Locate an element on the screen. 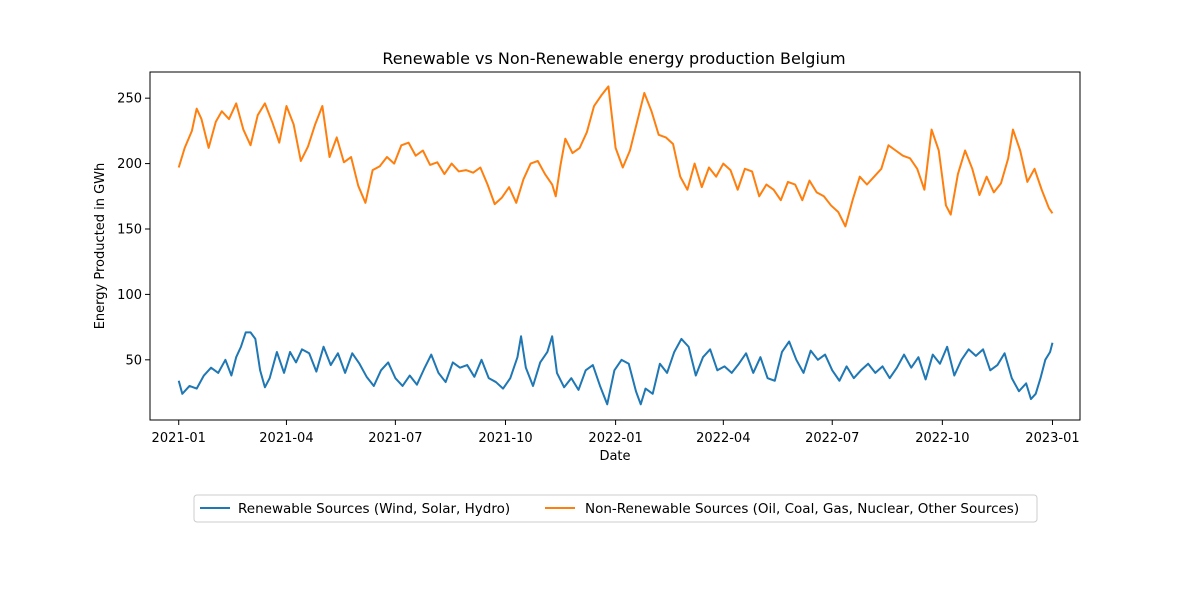 The height and width of the screenshot is (600, 1200). x-axis-label: Date is located at coordinates (614, 456).